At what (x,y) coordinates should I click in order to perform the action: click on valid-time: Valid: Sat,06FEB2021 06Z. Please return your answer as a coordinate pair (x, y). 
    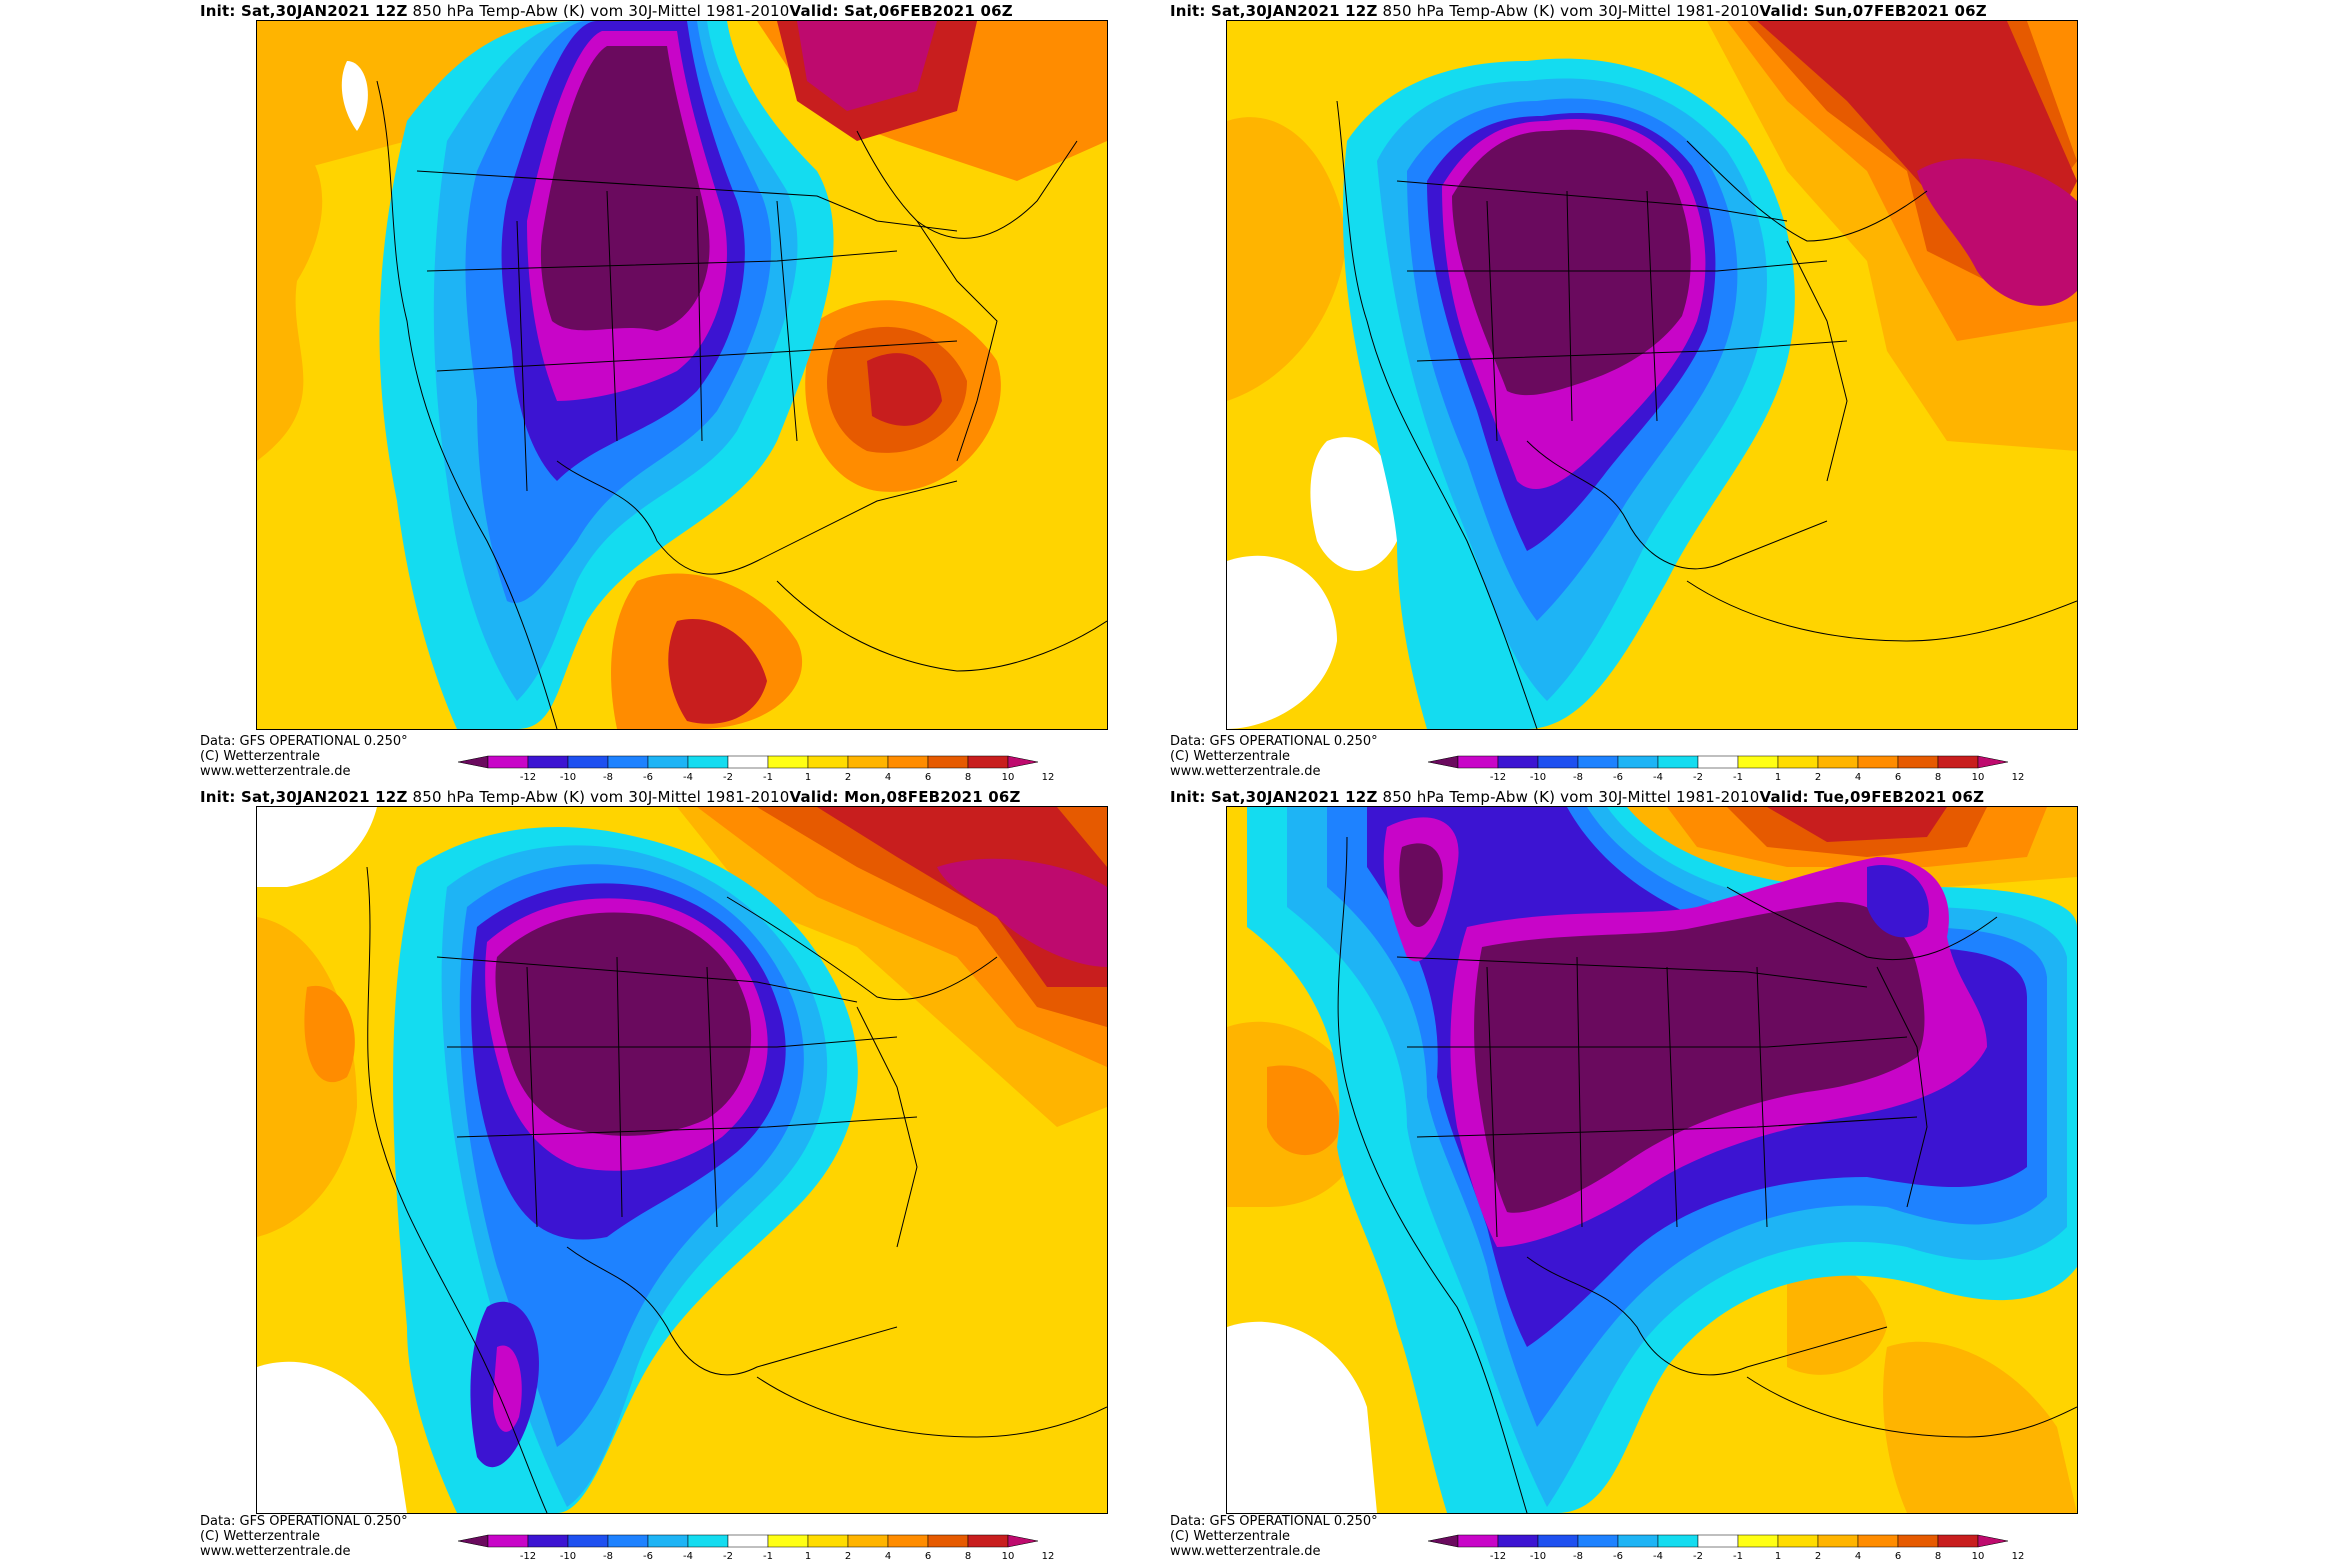
    Looking at the image, I should click on (901, 11).